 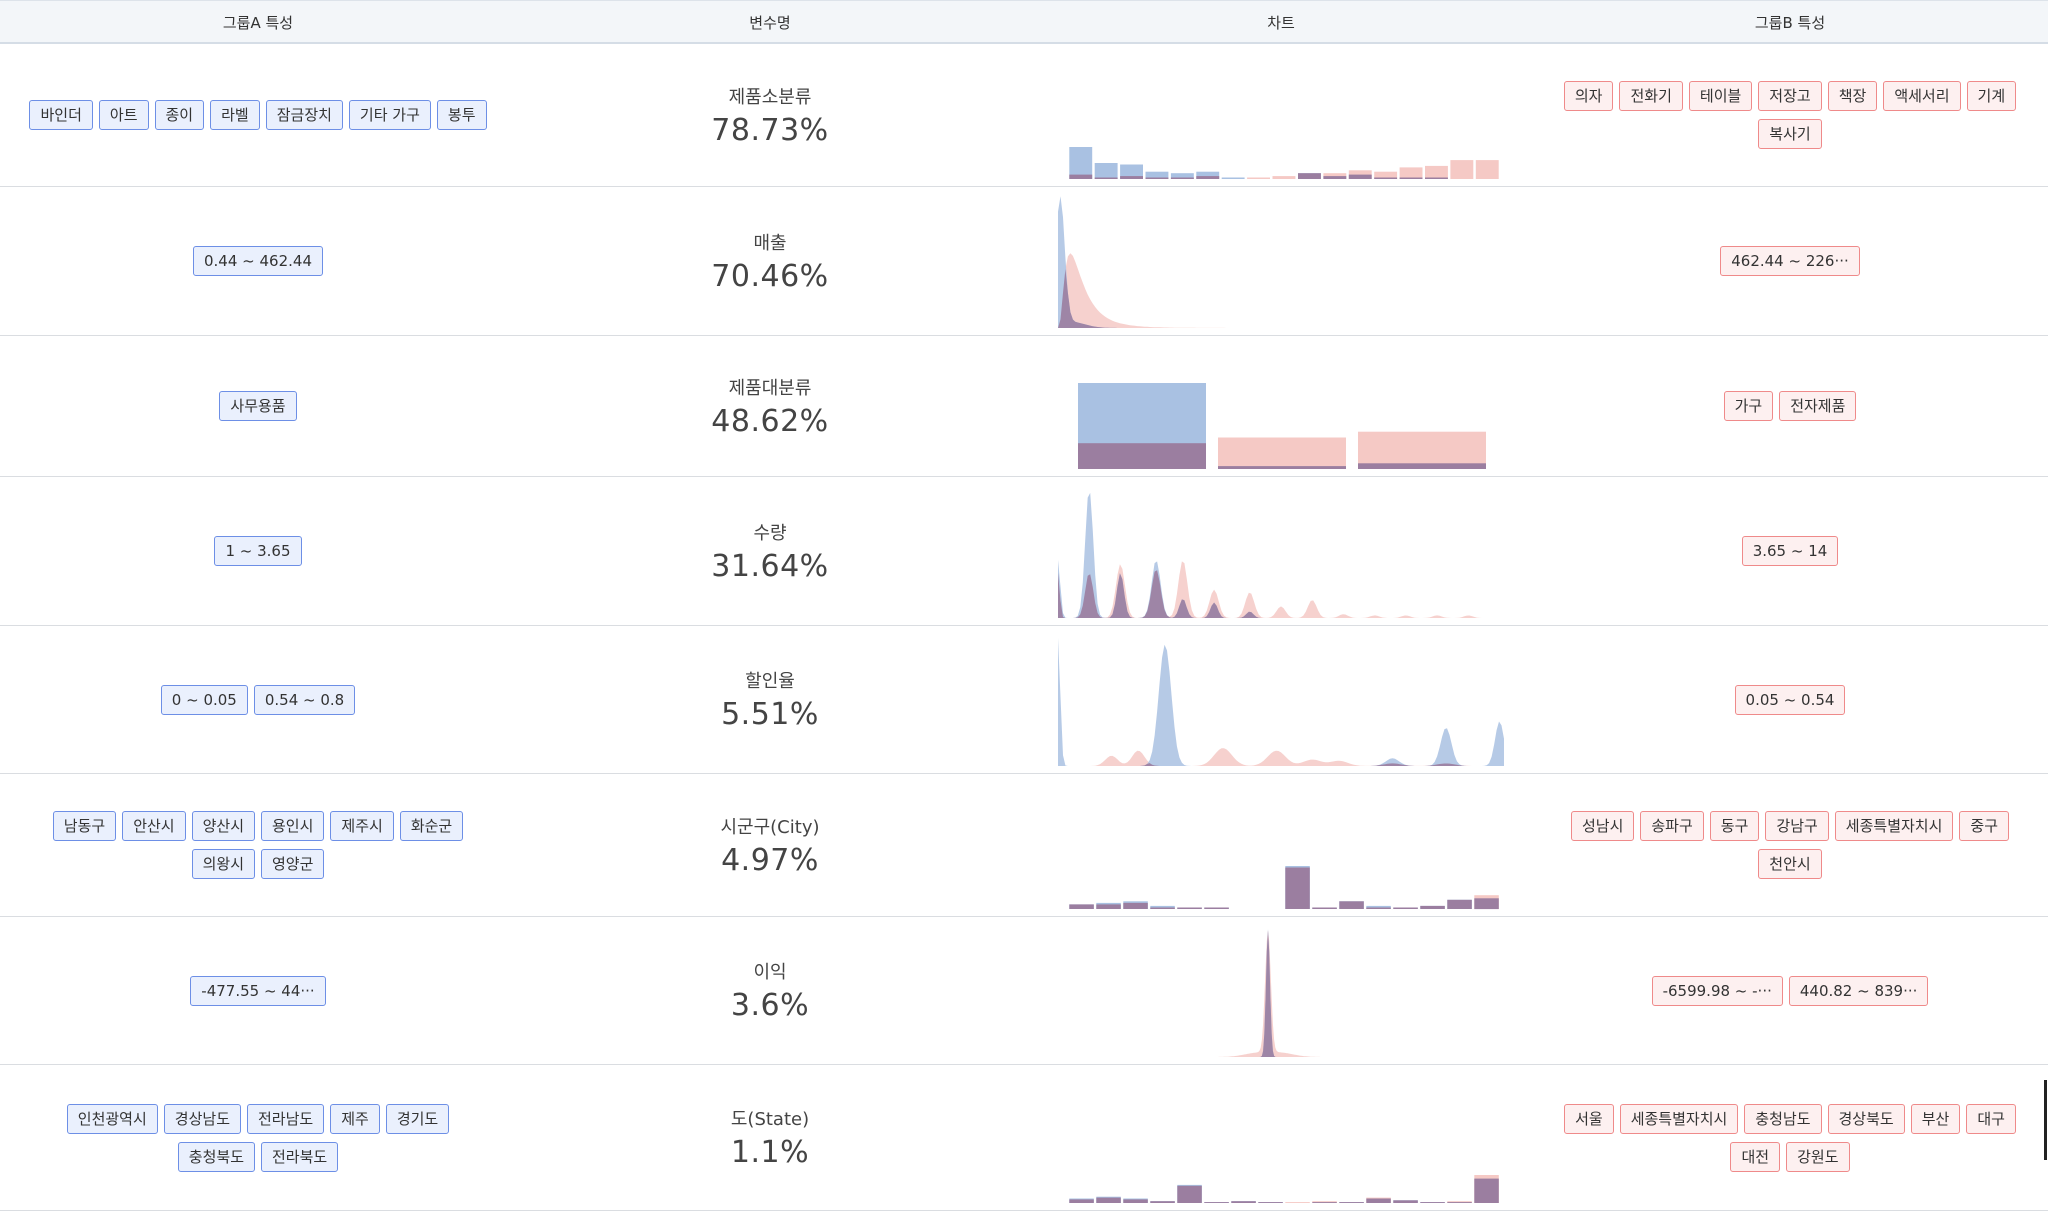 I want to click on group-b-tag: 복사기, so click(x=1790, y=134).